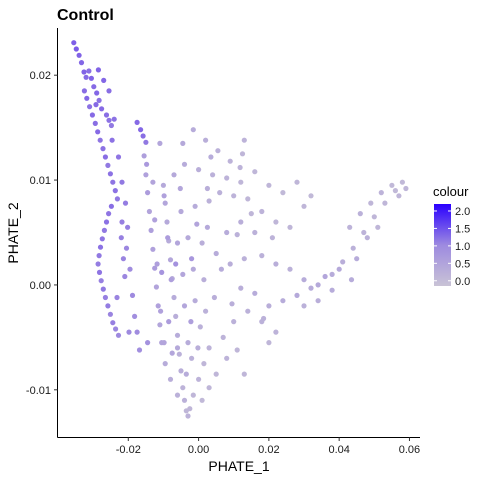 The width and height of the screenshot is (480, 480). I want to click on y-tick-label: -0.01, so click(38, 391).